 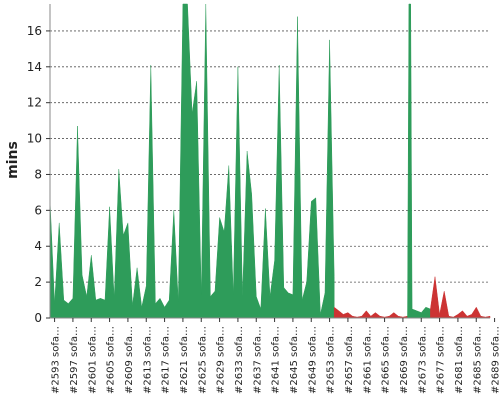 I want to click on y-tick-label: 10, so click(x=34, y=139).